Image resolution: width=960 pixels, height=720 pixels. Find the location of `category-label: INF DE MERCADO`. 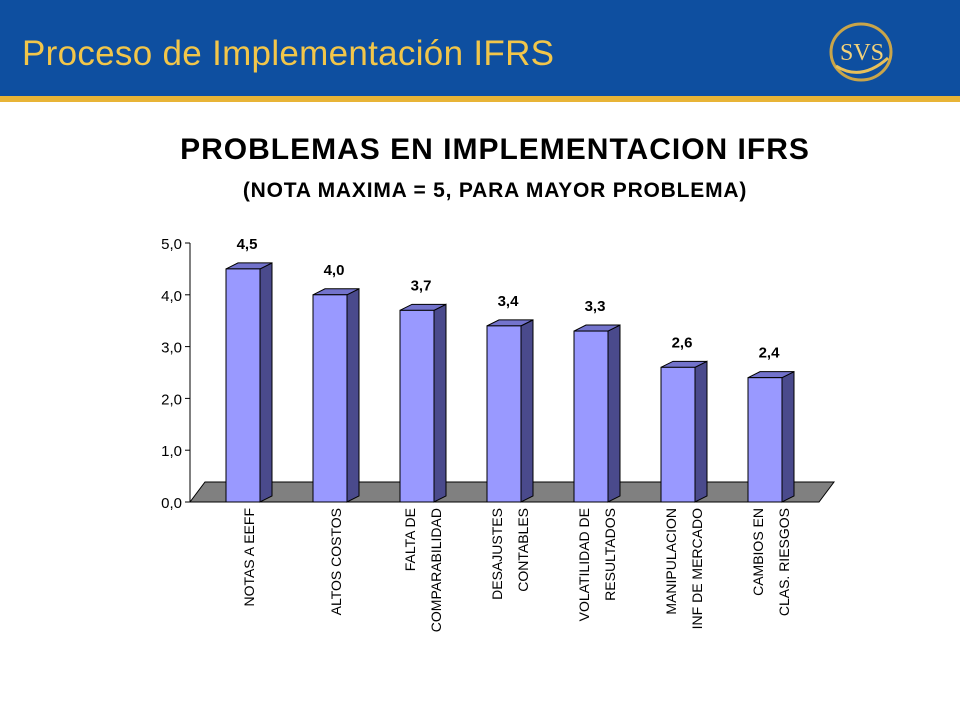

category-label: INF DE MERCADO is located at coordinates (697, 568).